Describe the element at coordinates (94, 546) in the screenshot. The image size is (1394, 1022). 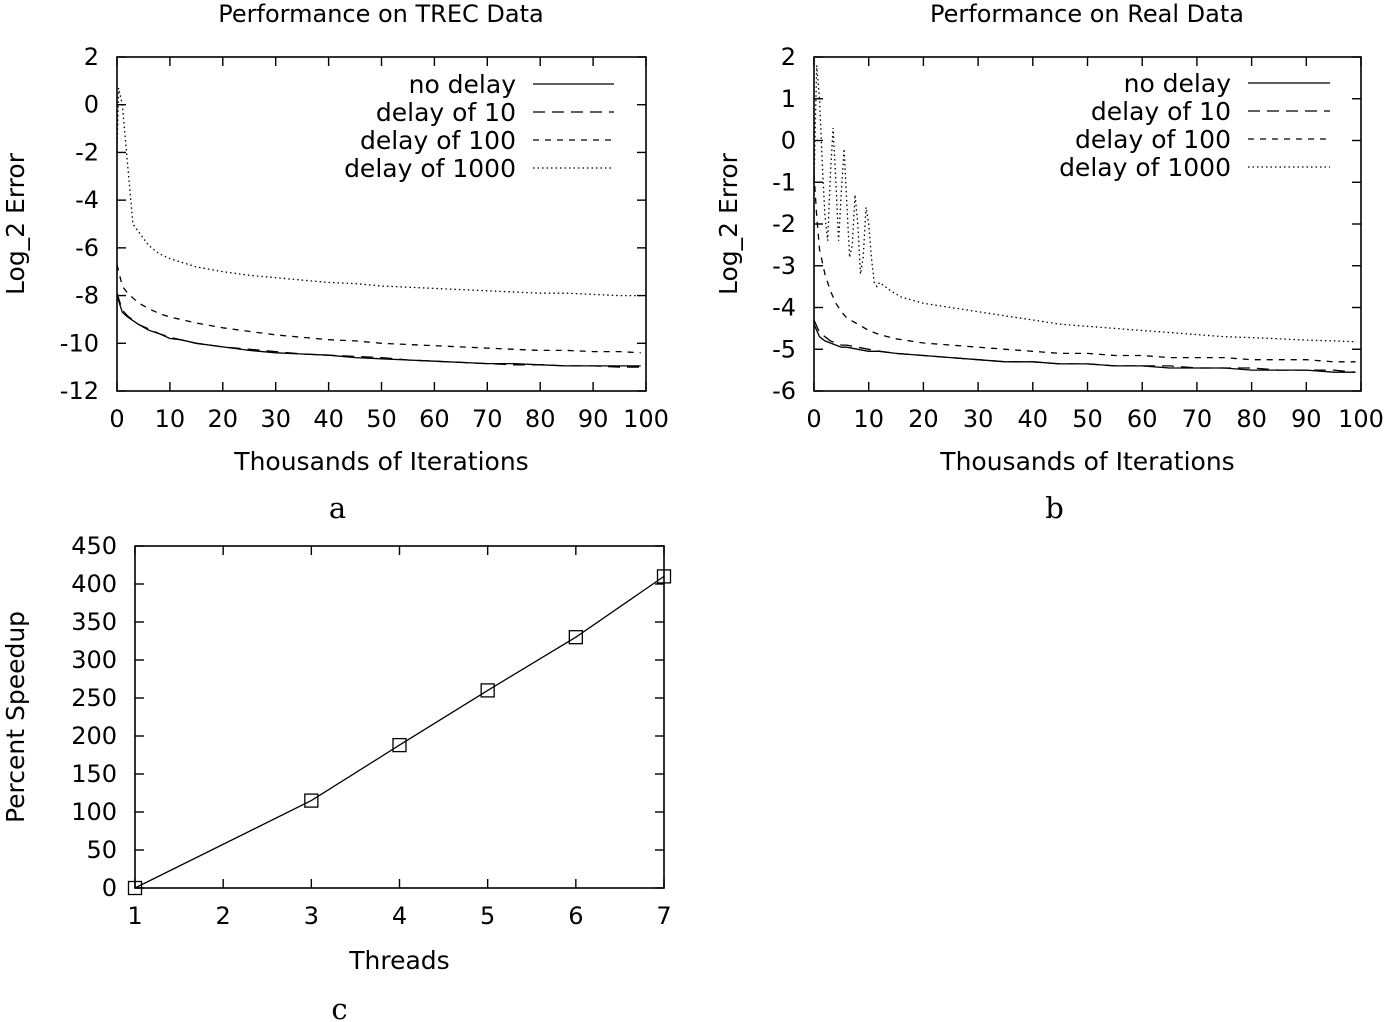
I see `y-tick-label: 450` at that location.